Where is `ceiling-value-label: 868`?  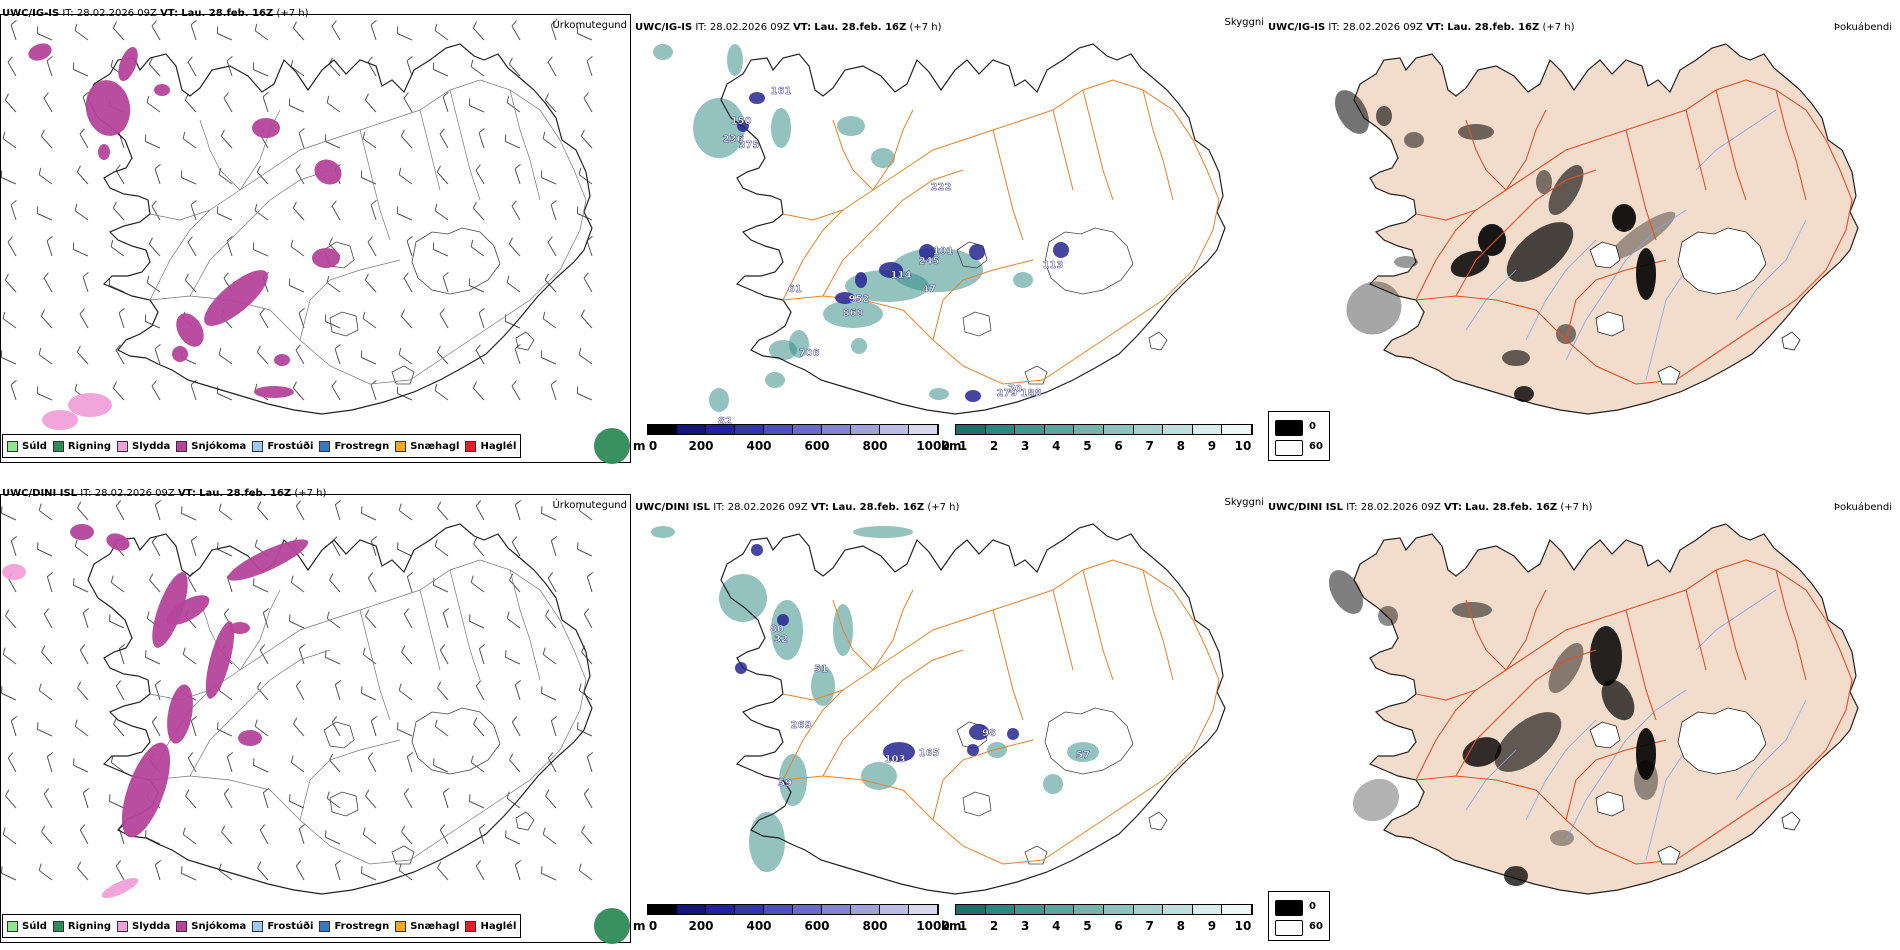
ceiling-value-label: 868 is located at coordinates (853, 313).